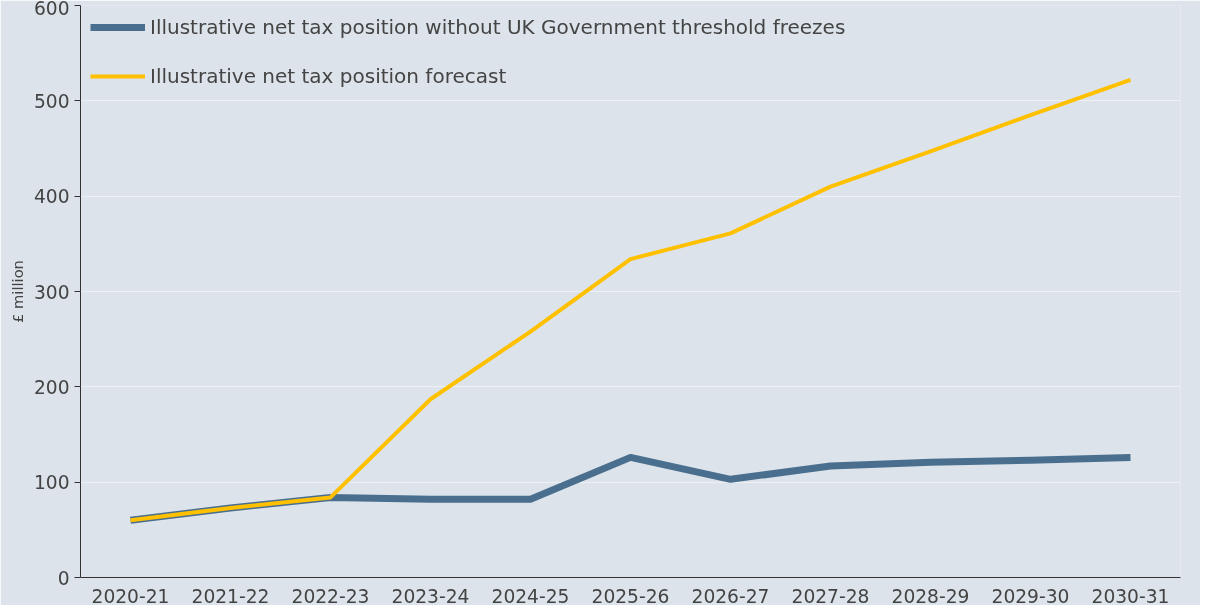 The width and height of the screenshot is (1208, 609). I want to click on x-tick-label: 2020-21, so click(130, 596).